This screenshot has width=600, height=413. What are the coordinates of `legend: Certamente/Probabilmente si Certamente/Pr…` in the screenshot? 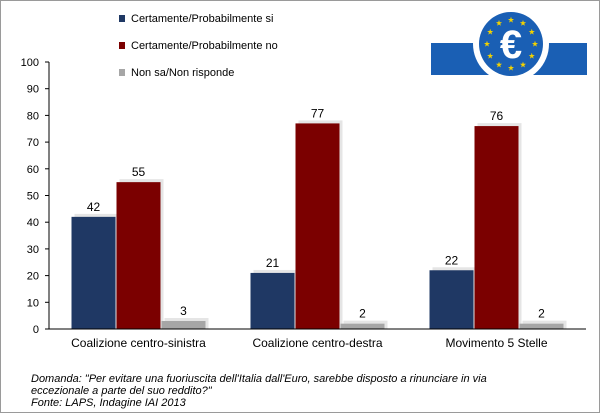 It's located at (198, 46).